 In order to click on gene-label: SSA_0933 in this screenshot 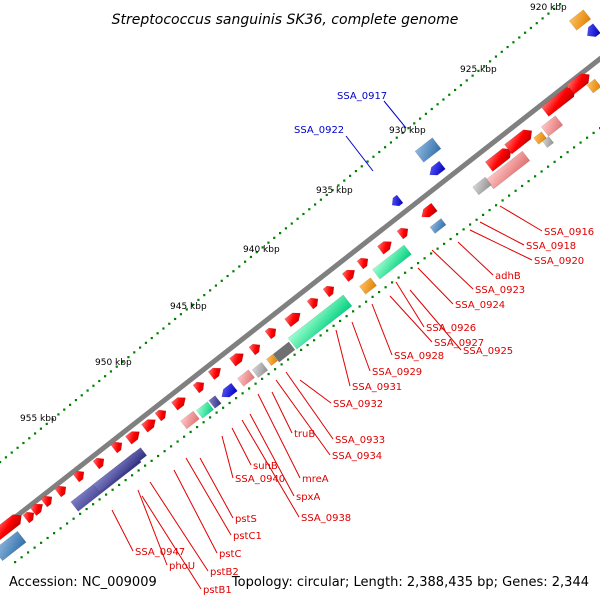, I will do `click(360, 440)`.